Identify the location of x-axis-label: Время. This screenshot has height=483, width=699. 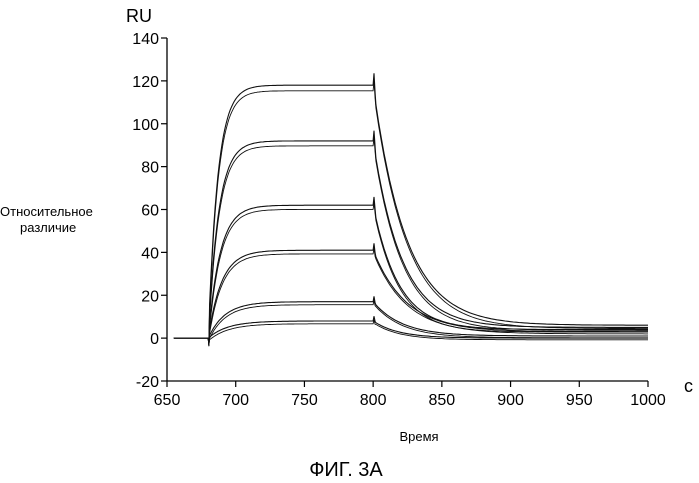
(418, 436).